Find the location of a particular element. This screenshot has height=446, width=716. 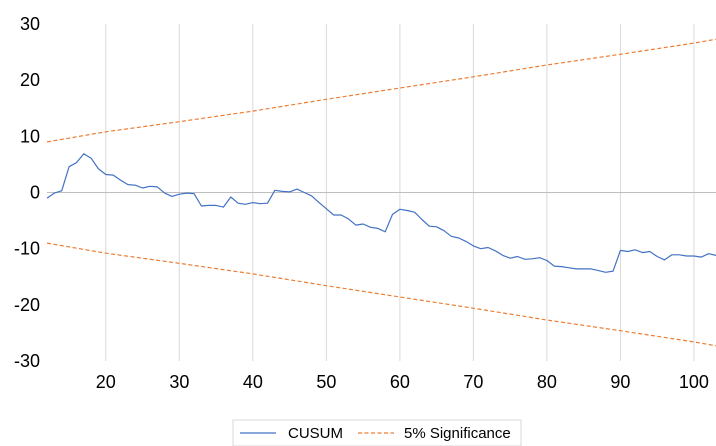

y-tick-label: -10 is located at coordinates (27, 249).